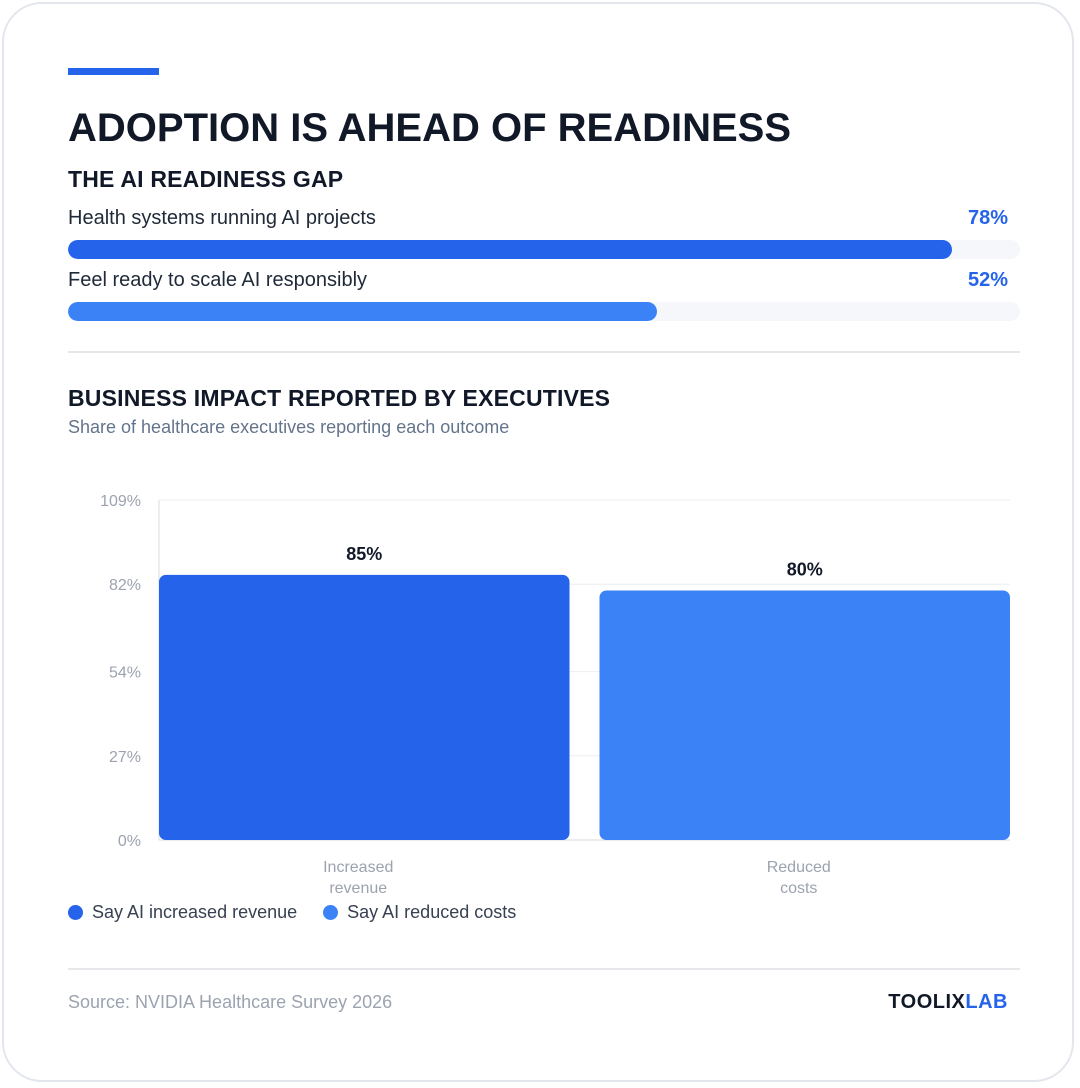  What do you see at coordinates (510, 249) in the screenshot?
I see `progress-fill-running-ai` at bounding box center [510, 249].